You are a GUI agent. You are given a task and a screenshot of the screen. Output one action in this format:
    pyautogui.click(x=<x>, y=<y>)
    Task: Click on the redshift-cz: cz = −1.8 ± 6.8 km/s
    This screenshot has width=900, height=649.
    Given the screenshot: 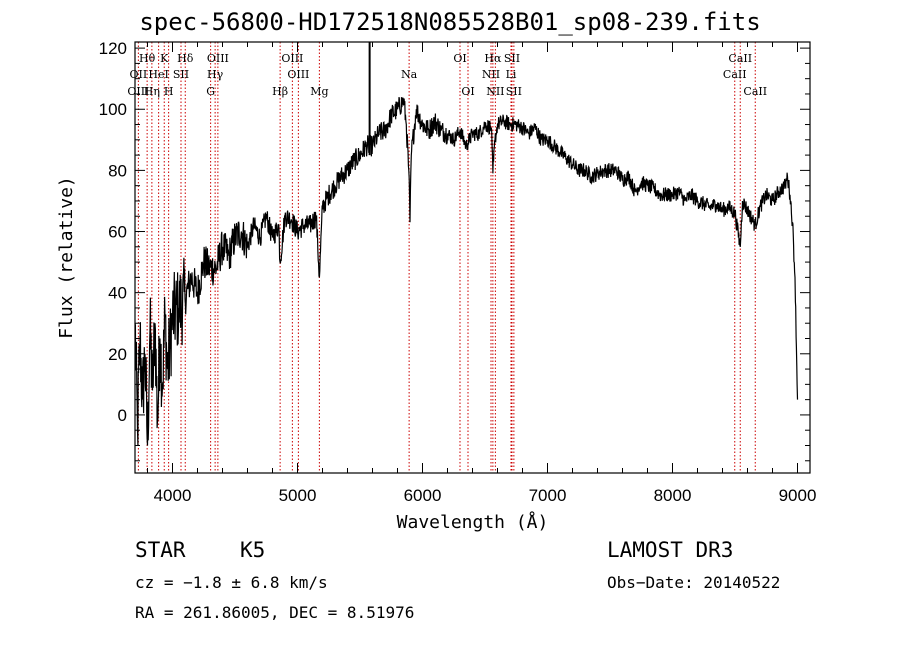 What is the action you would take?
    pyautogui.click(x=231, y=582)
    